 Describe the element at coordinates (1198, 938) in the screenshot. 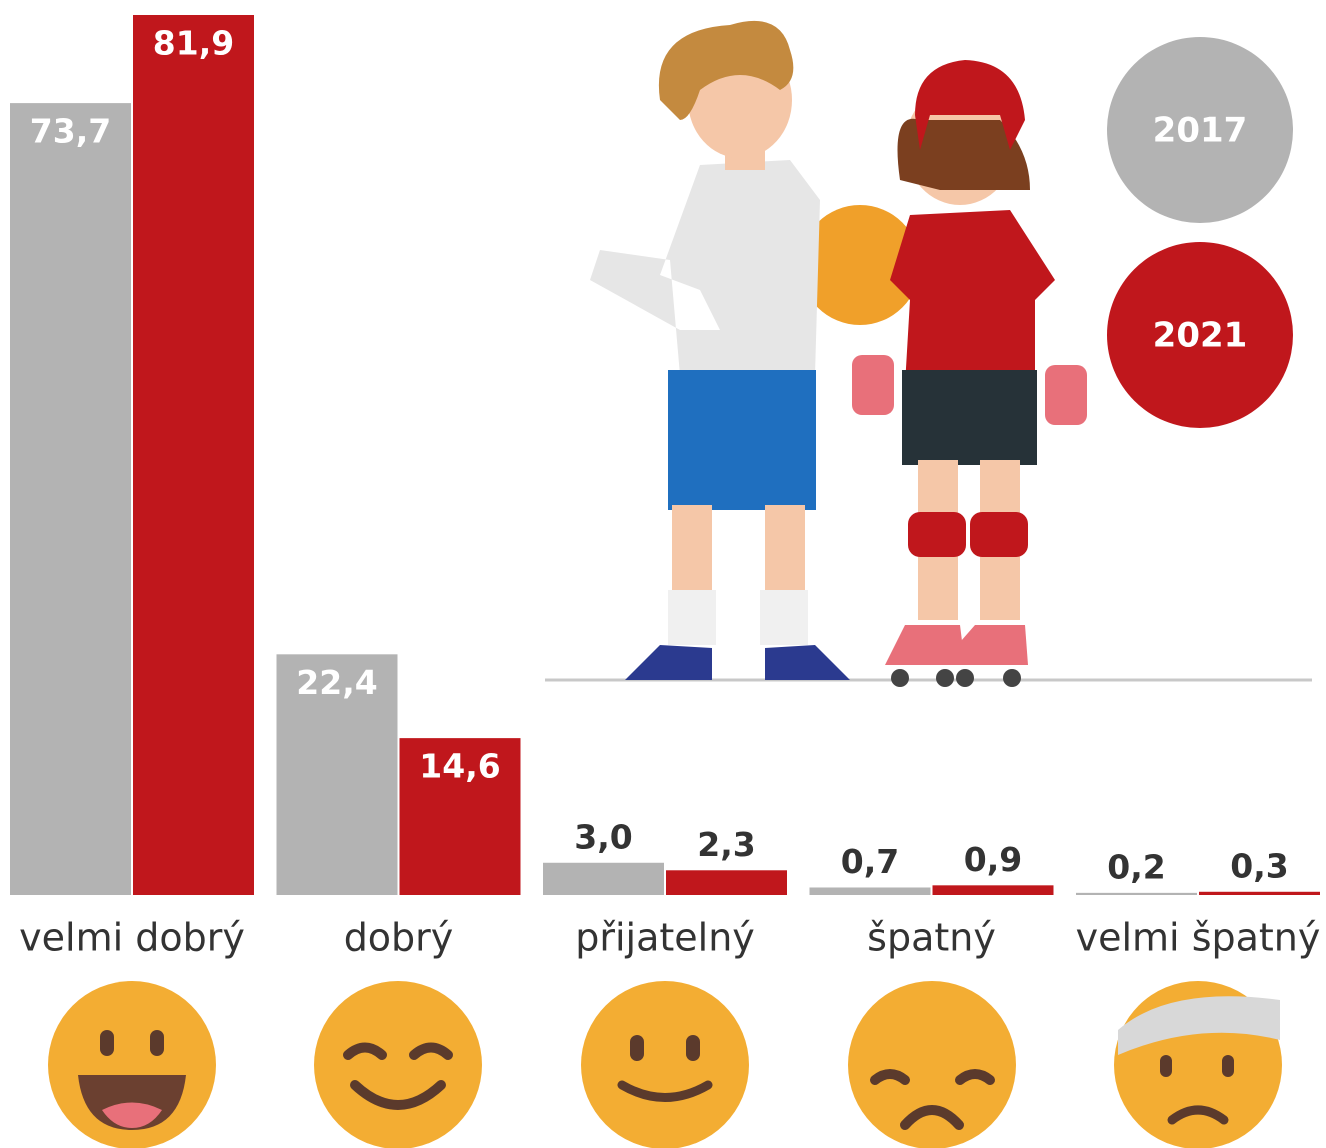

I see `x-tick-label: velmi špatný` at that location.